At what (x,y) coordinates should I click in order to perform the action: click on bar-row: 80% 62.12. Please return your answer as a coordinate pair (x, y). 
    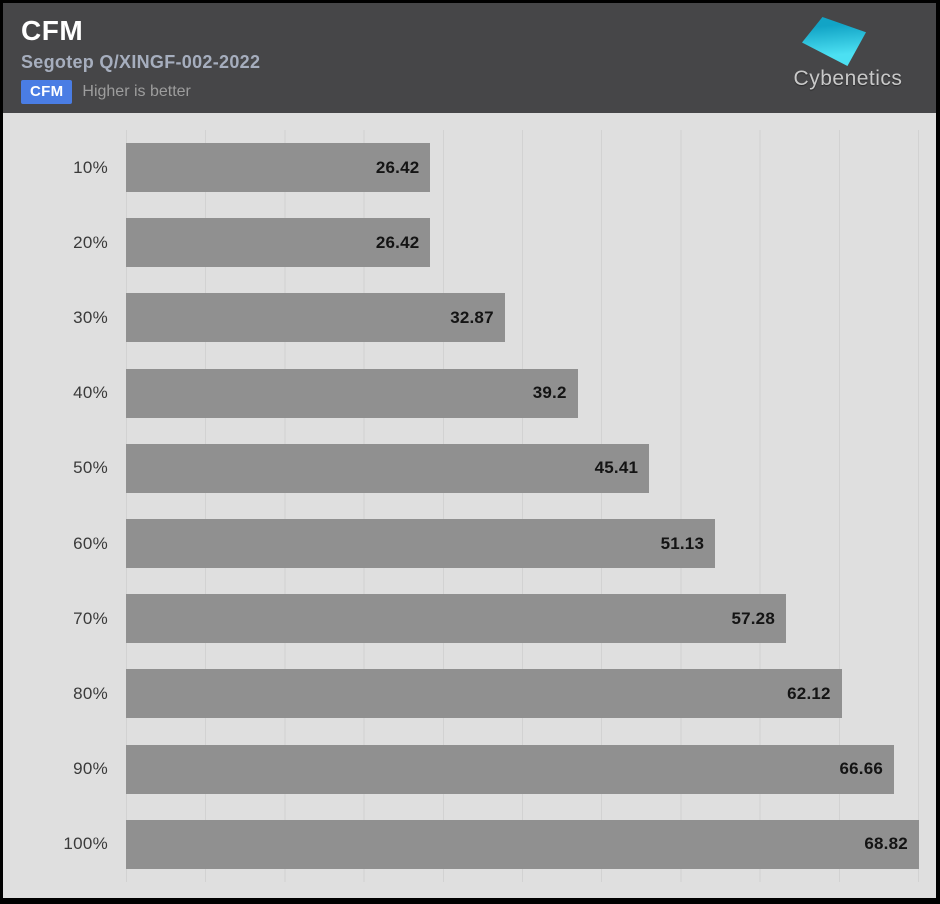
    Looking at the image, I should click on (469, 693).